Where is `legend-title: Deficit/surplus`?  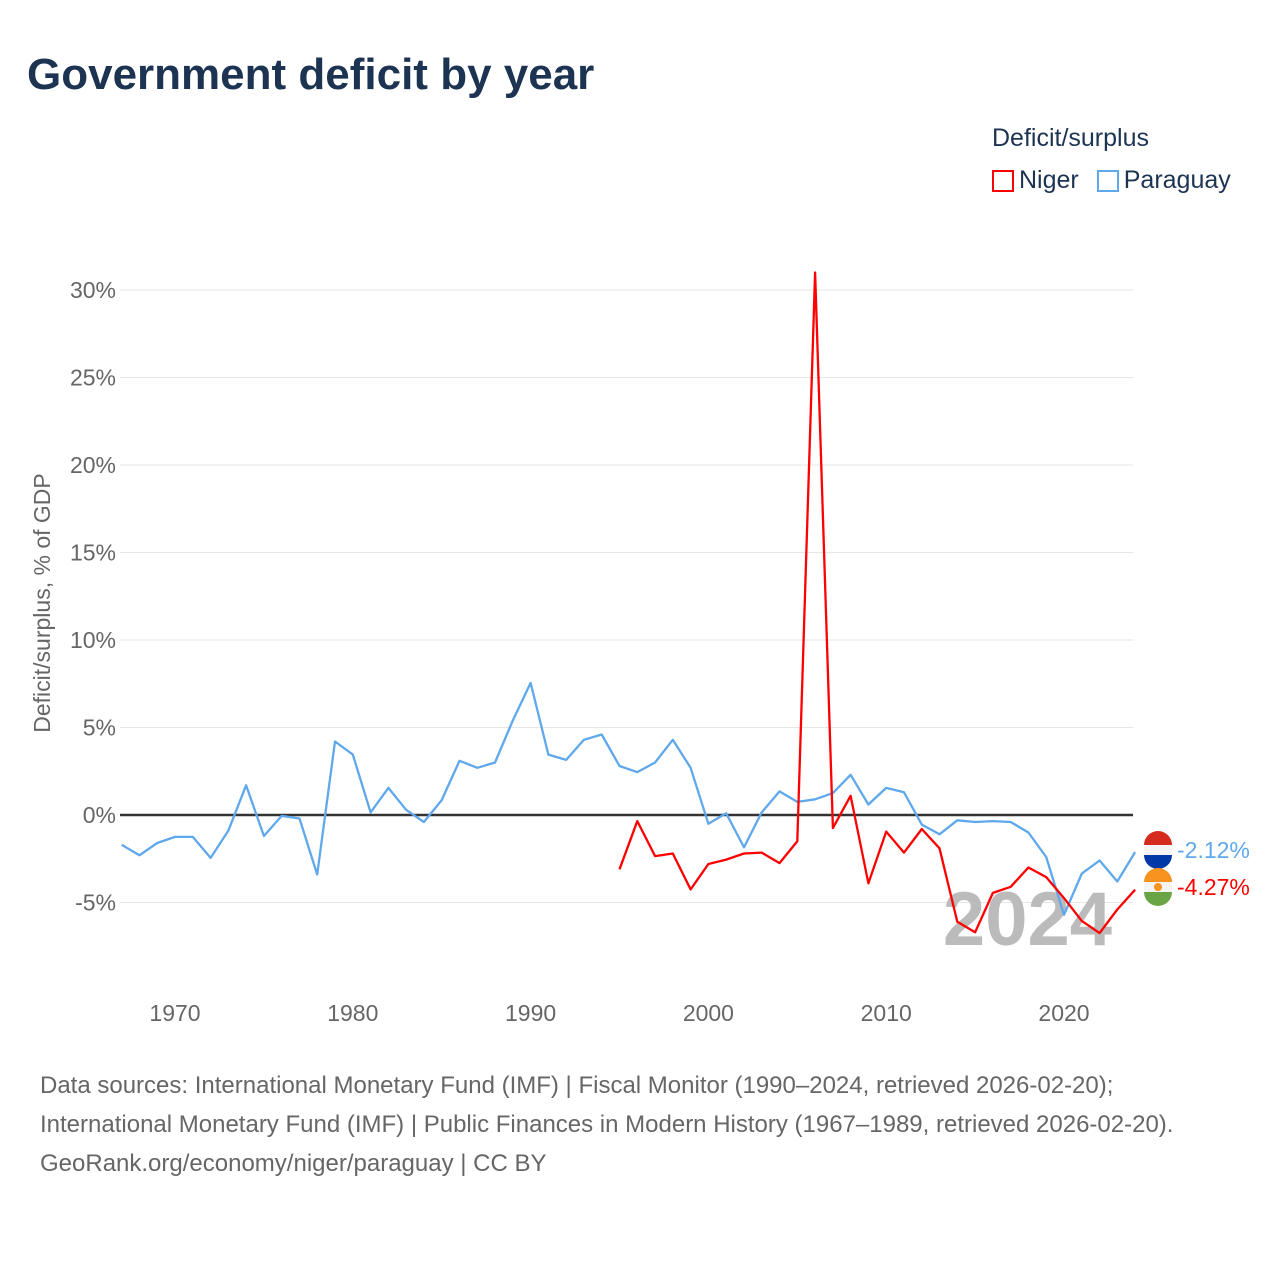
legend-title: Deficit/surplus is located at coordinates (1070, 138).